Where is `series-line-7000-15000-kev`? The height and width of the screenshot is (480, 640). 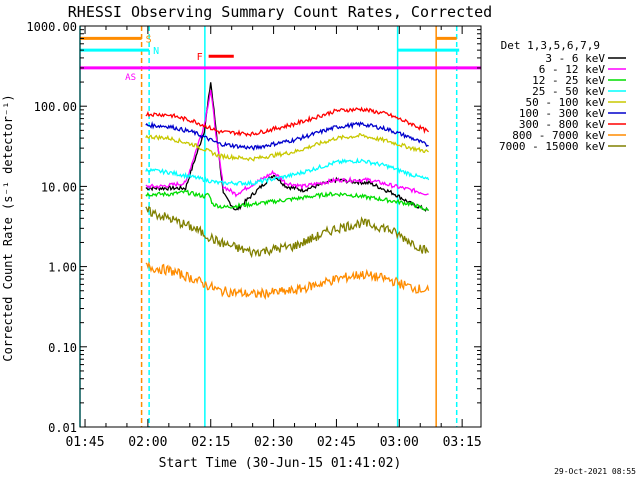 series-line-7000-15000-kev is located at coordinates (287, 232).